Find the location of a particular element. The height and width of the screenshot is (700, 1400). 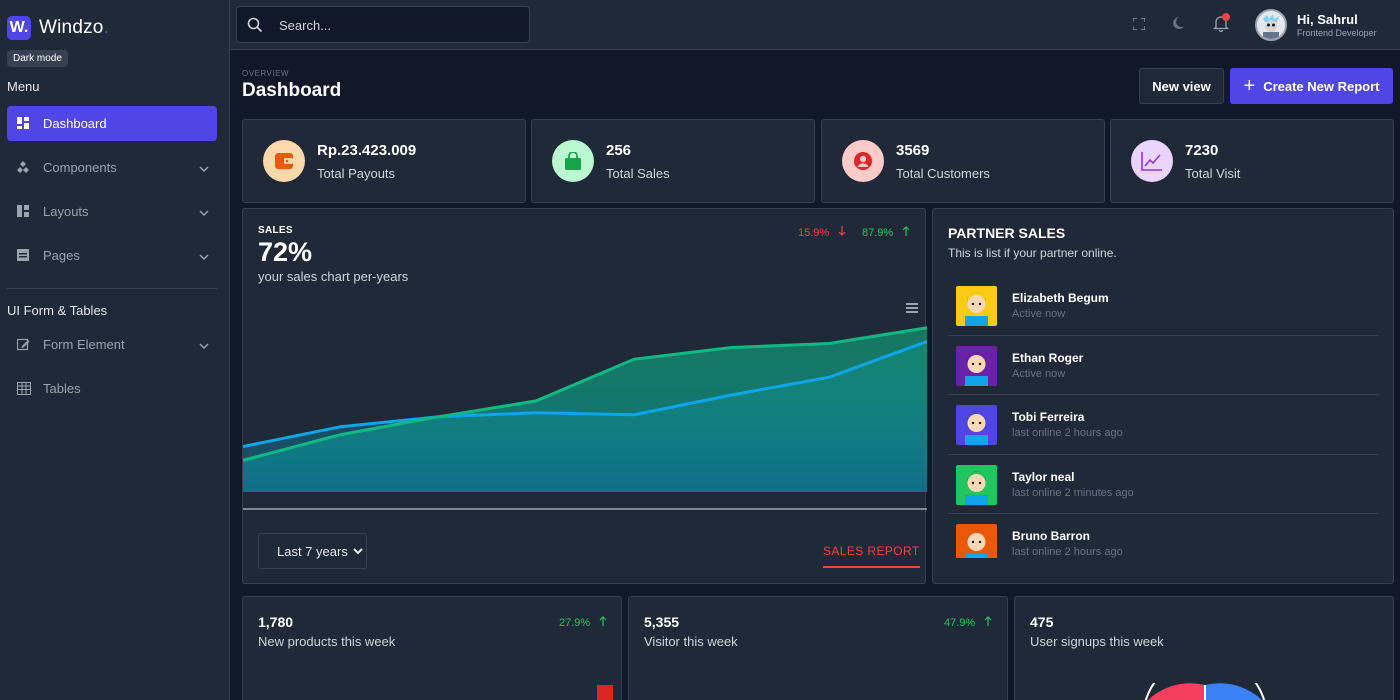

products-change: 27.9% is located at coordinates (583, 622).